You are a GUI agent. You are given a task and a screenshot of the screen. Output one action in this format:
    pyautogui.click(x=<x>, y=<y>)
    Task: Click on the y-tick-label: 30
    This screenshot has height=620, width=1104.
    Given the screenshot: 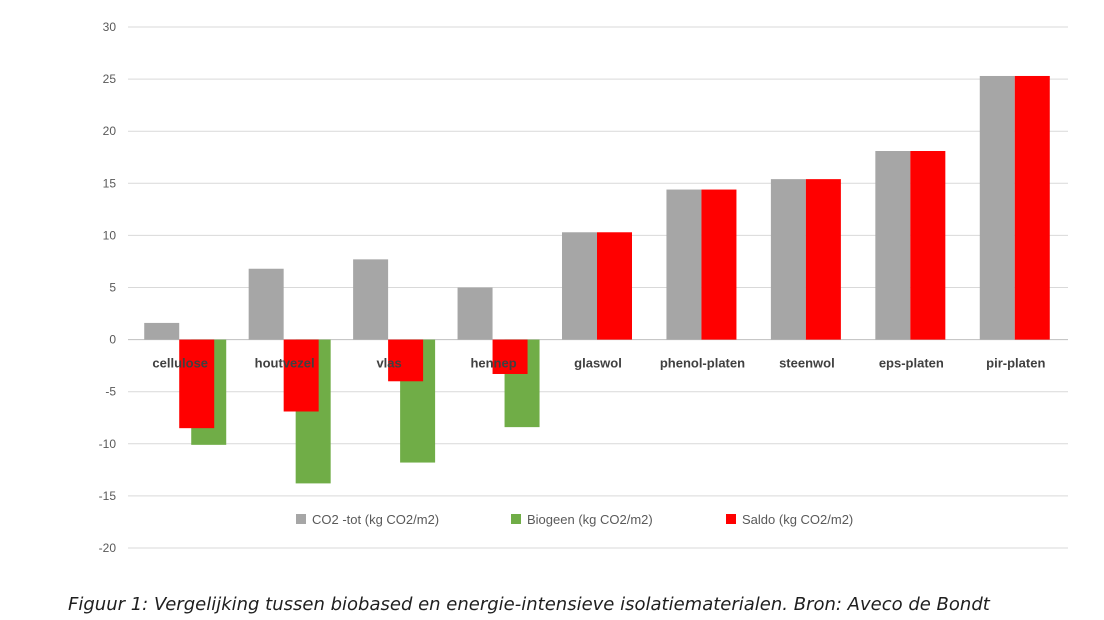 What is the action you would take?
    pyautogui.click(x=110, y=27)
    